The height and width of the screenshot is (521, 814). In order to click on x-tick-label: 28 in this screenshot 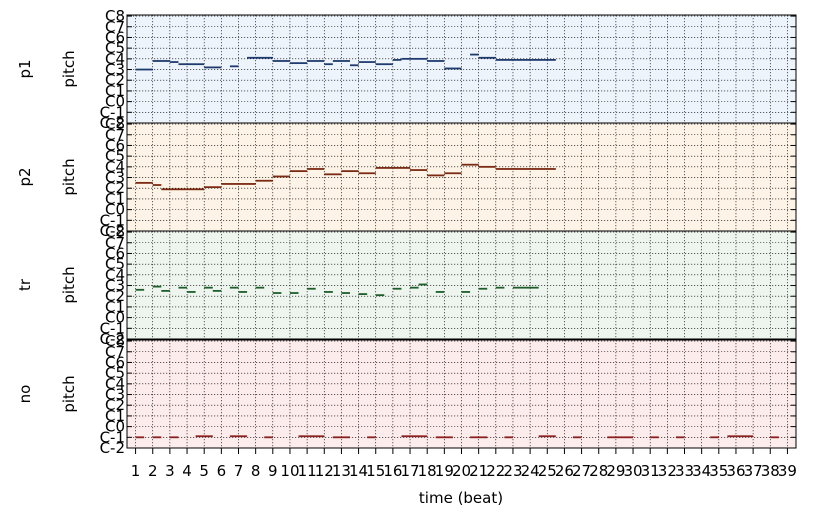, I will do `click(598, 471)`.